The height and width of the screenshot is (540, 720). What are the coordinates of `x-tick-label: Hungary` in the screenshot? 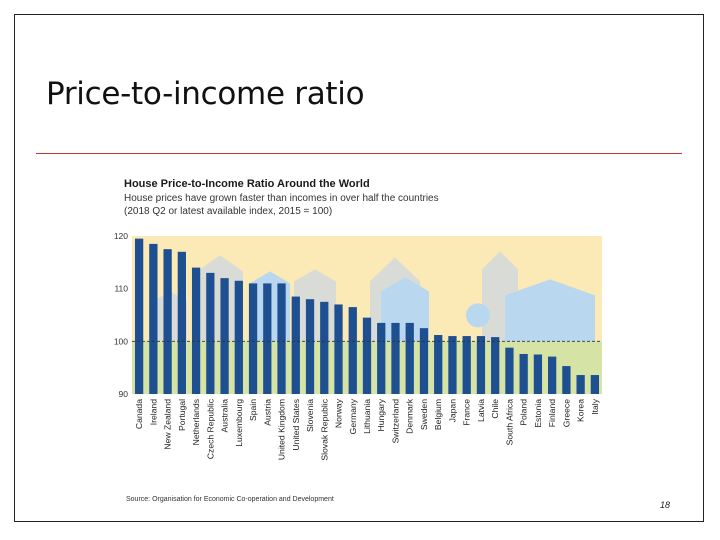 It's located at (381, 414).